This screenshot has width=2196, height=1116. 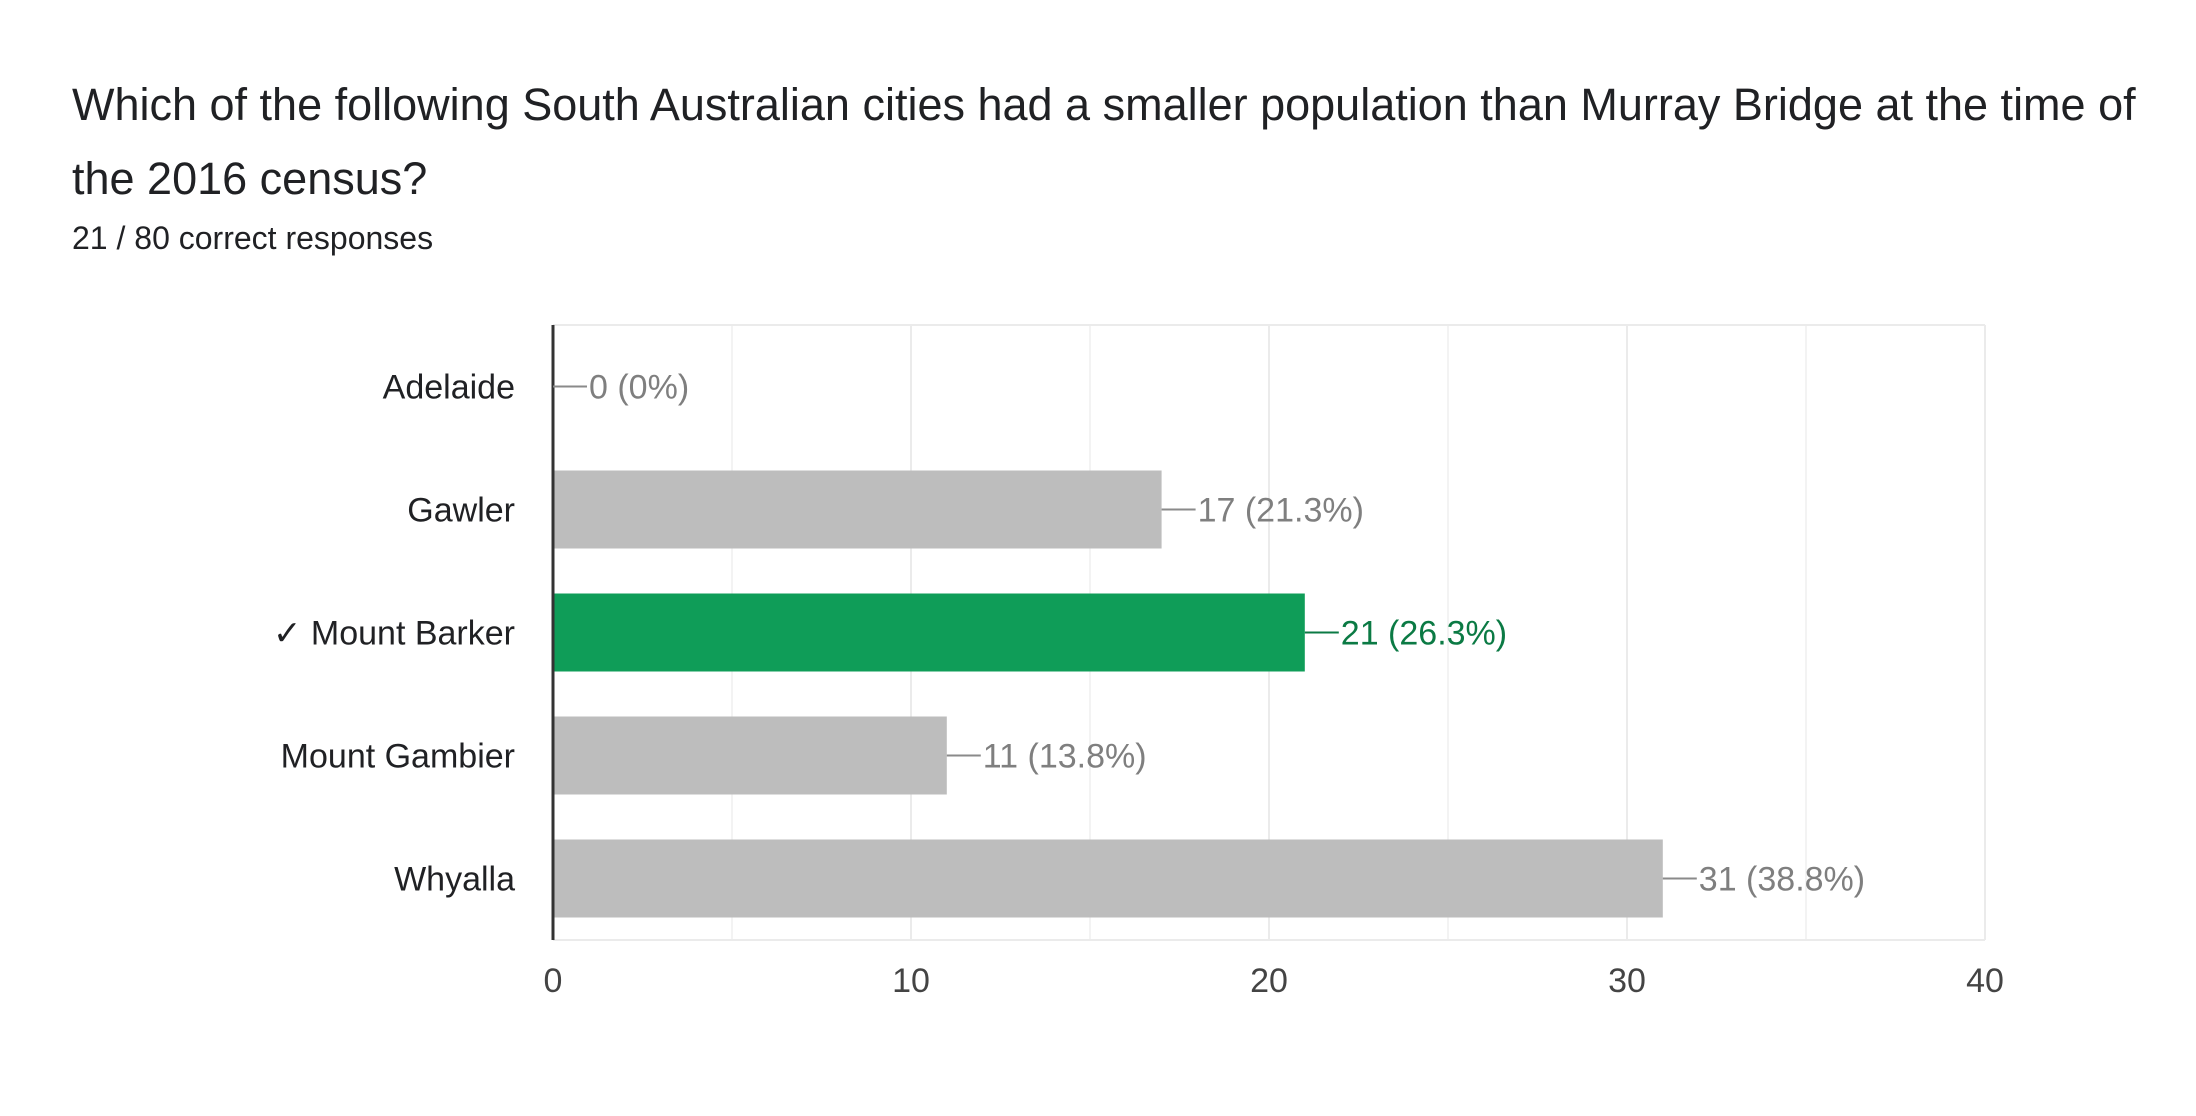 I want to click on score-summary: 21 / 80 correct responses, so click(x=253, y=238).